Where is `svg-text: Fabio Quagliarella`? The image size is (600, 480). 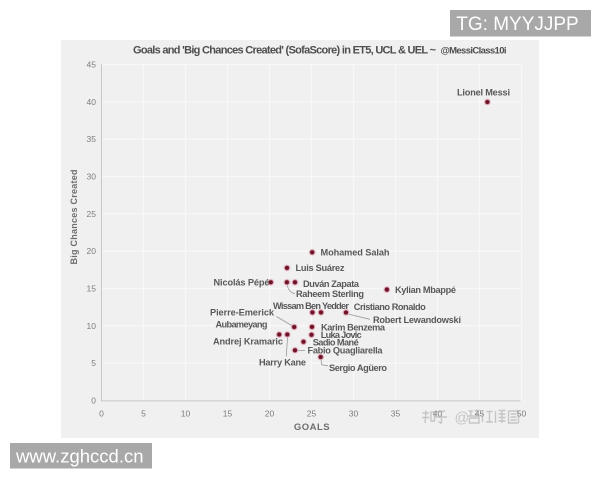 svg-text: Fabio Quagliarella is located at coordinates (346, 351).